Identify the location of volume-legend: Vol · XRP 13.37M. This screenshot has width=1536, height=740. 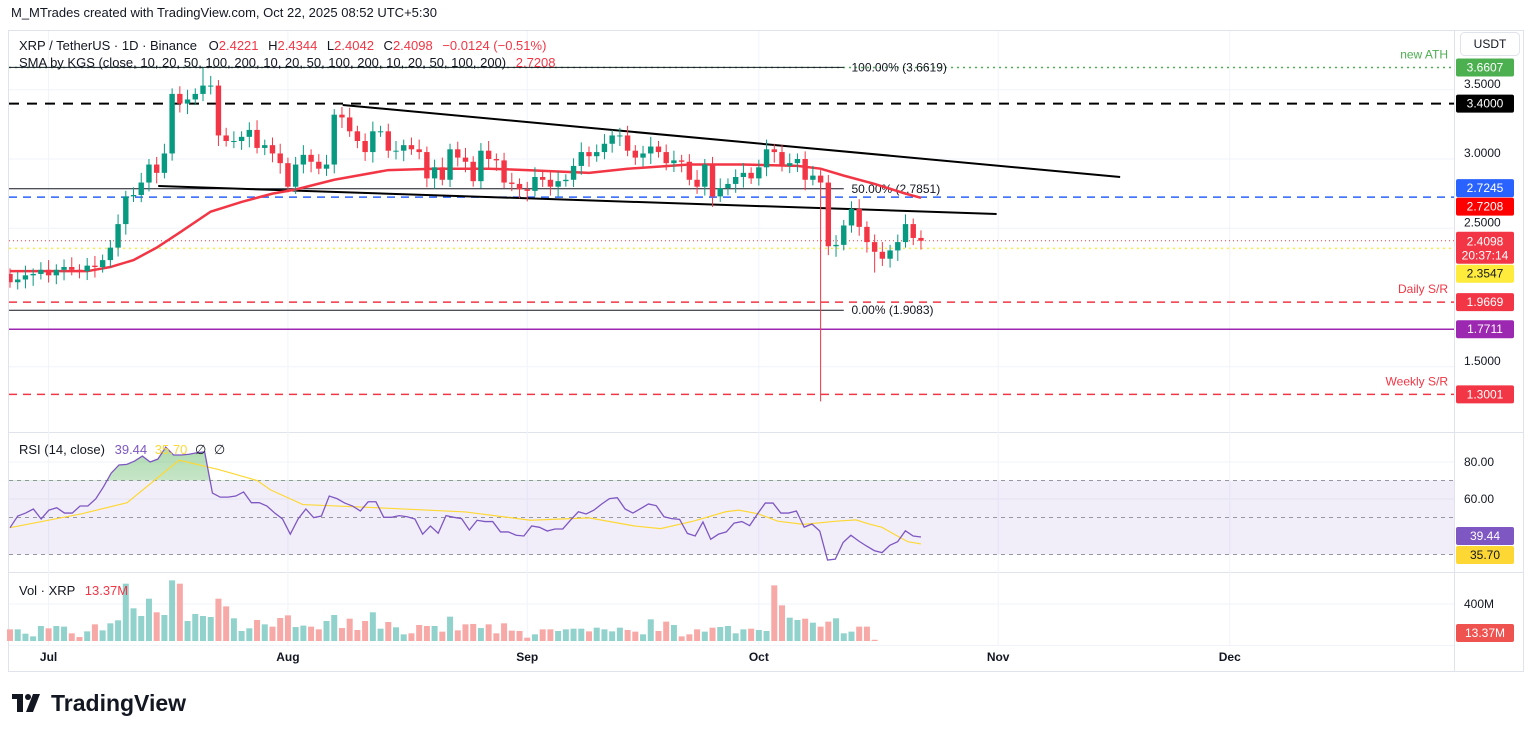
(73, 590).